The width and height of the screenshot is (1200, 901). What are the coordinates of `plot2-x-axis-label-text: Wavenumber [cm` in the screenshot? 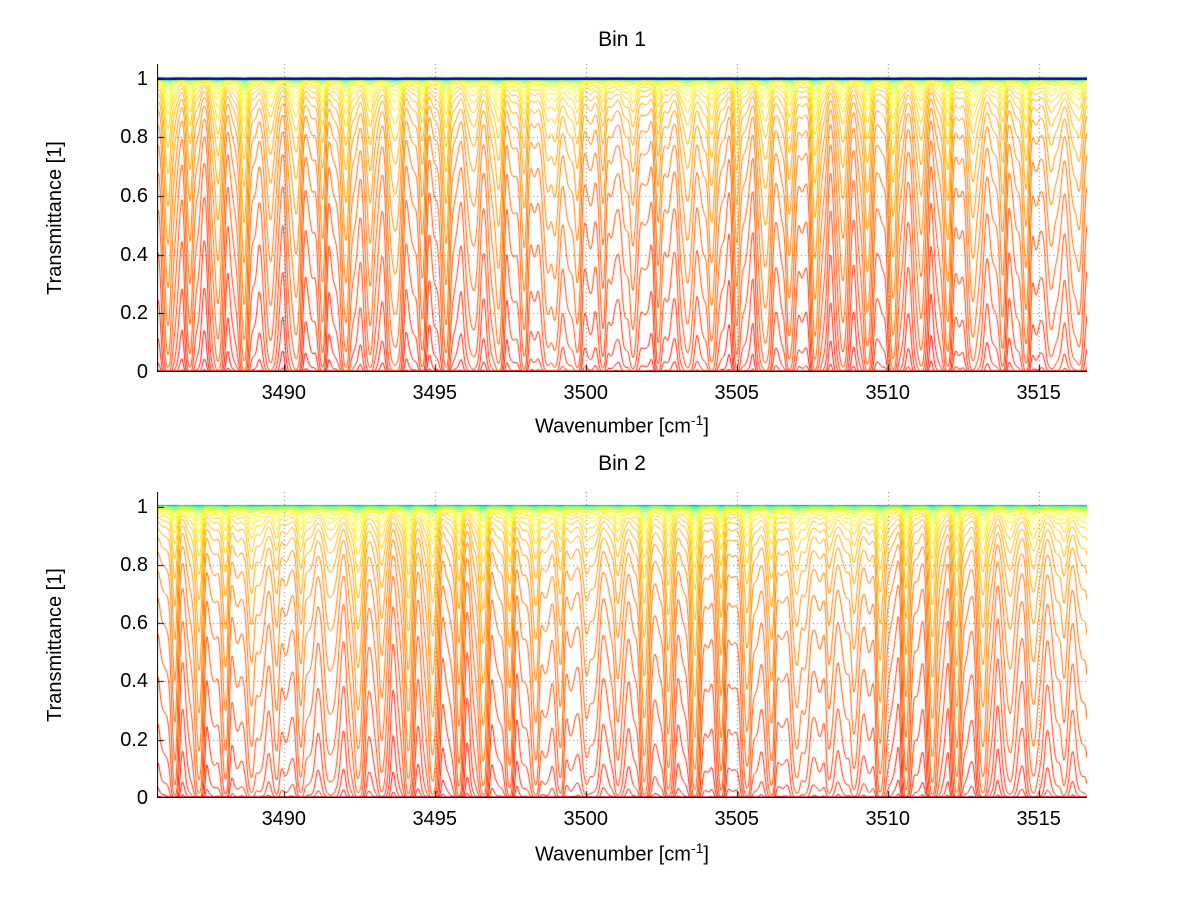 It's located at (613, 854).